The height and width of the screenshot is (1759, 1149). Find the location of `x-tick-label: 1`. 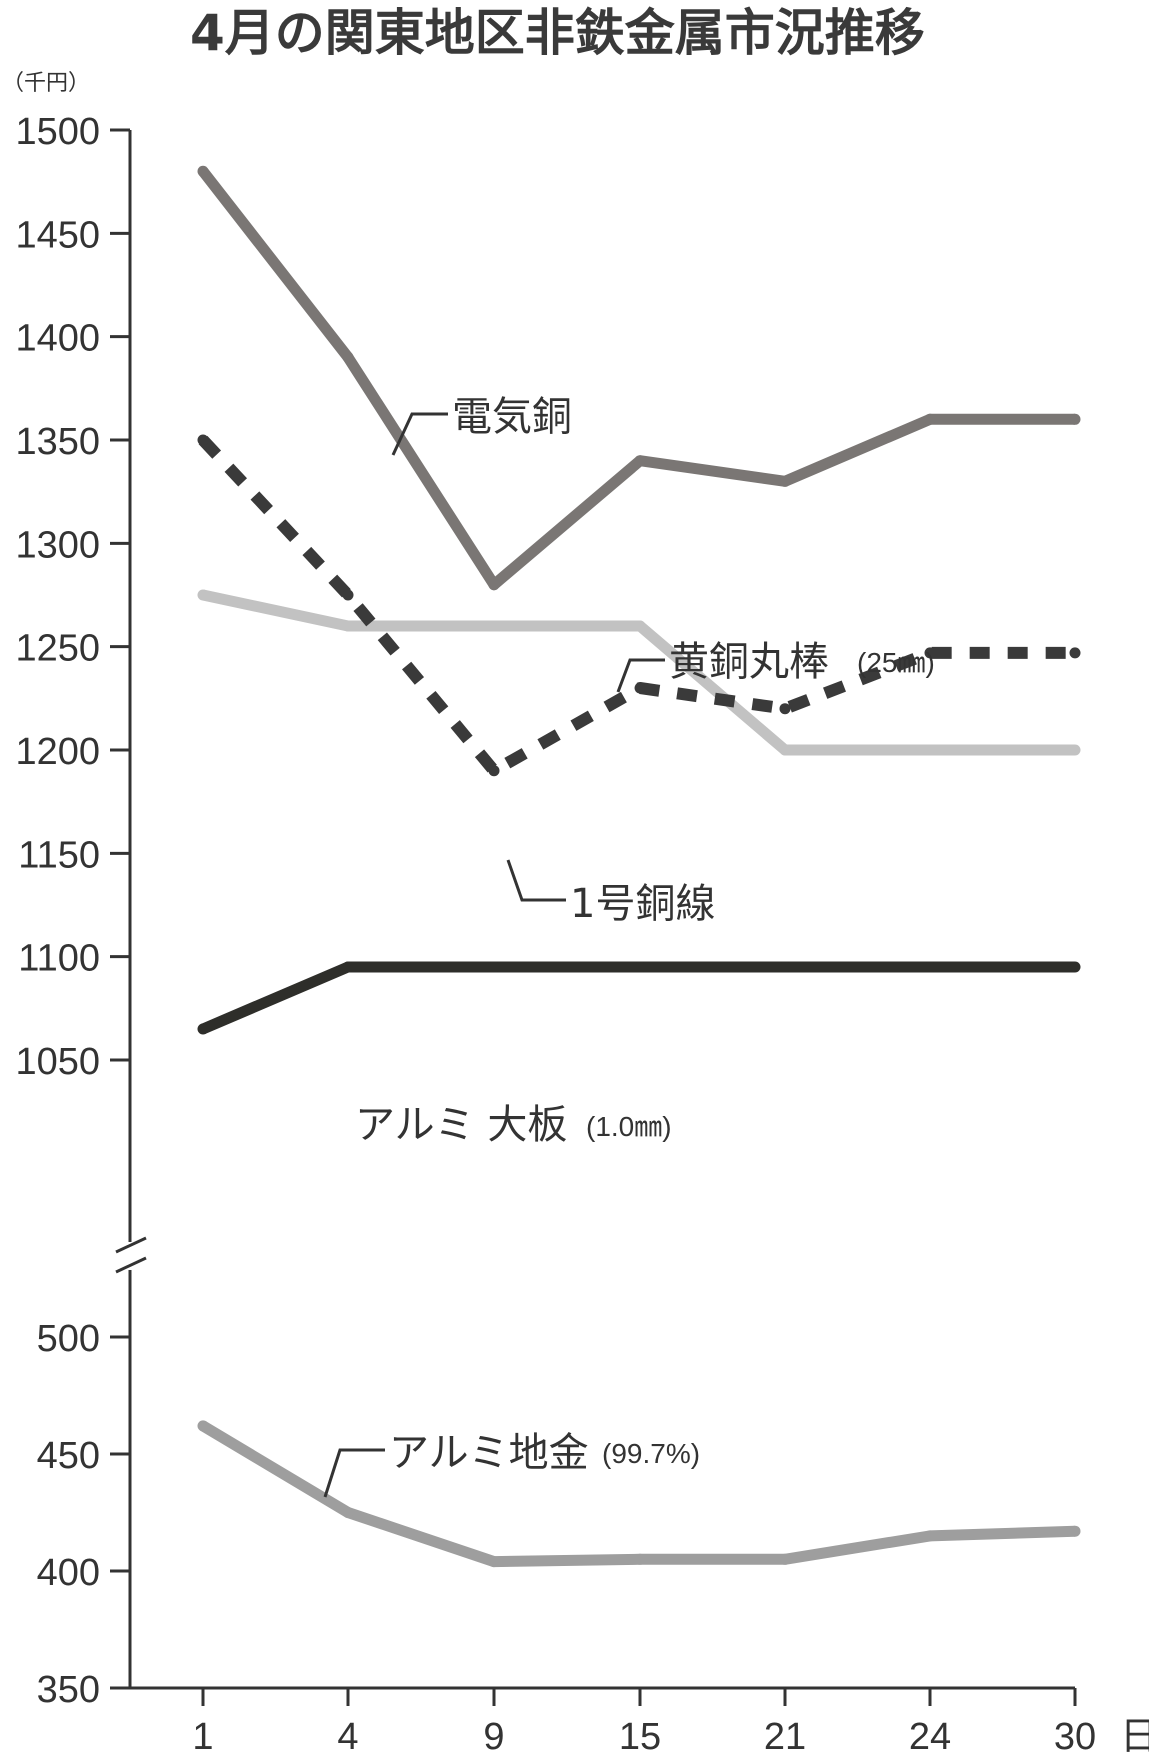

x-tick-label: 1 is located at coordinates (202, 1737).